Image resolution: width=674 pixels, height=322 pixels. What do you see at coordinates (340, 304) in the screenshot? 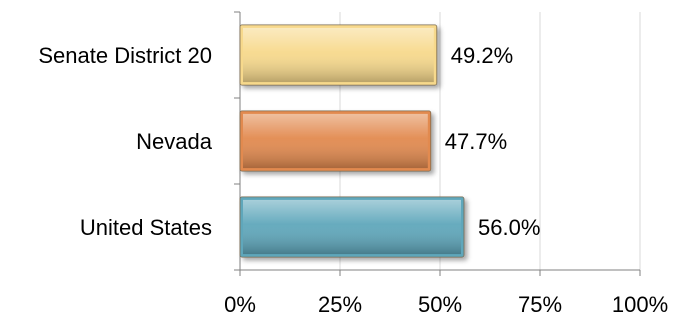
I see `x-tick-label: 25%` at bounding box center [340, 304].